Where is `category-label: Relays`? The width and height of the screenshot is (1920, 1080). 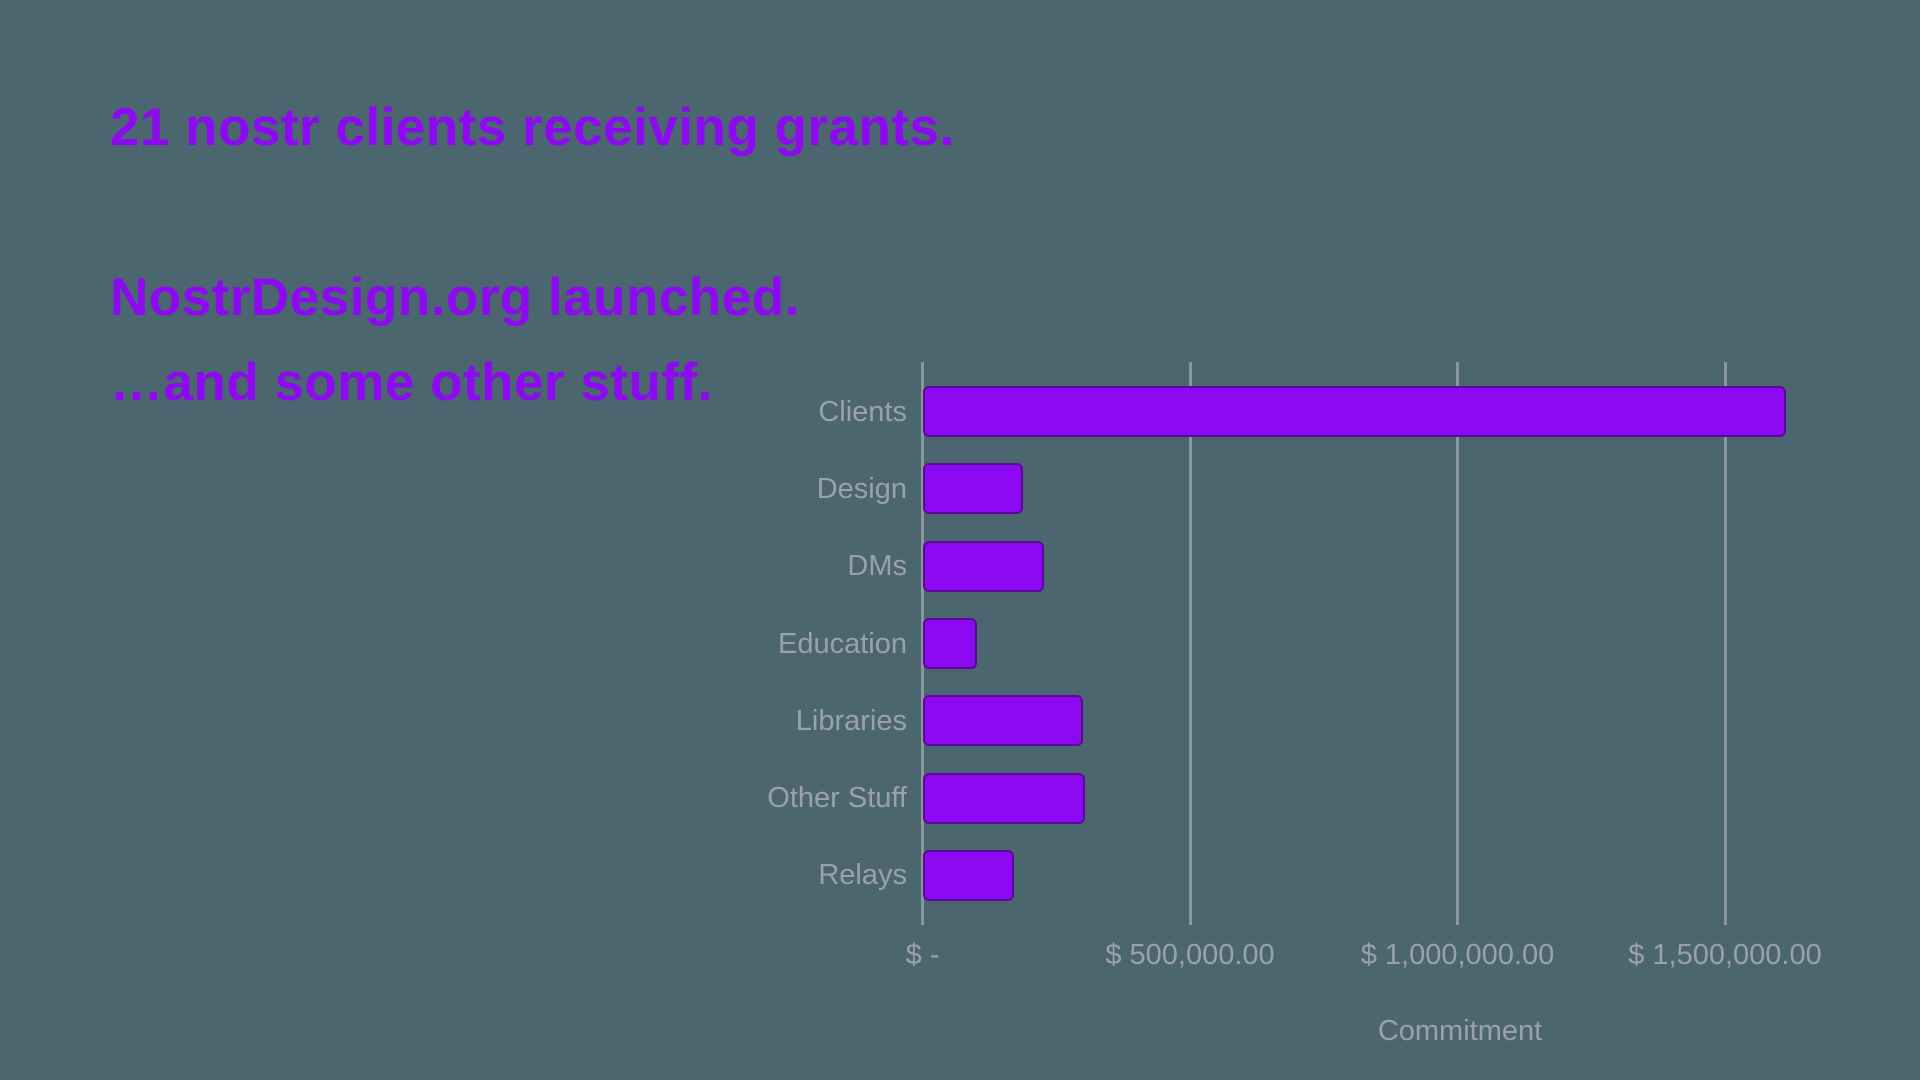
category-label: Relays is located at coordinates (862, 875).